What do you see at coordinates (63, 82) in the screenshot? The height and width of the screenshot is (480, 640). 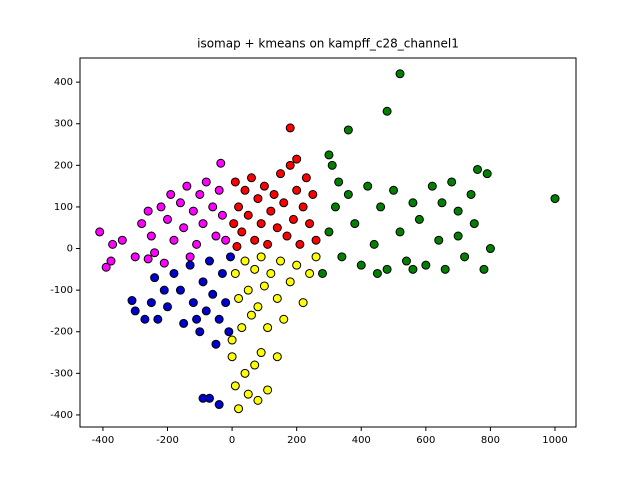 I see `y-tick-label: 400` at bounding box center [63, 82].